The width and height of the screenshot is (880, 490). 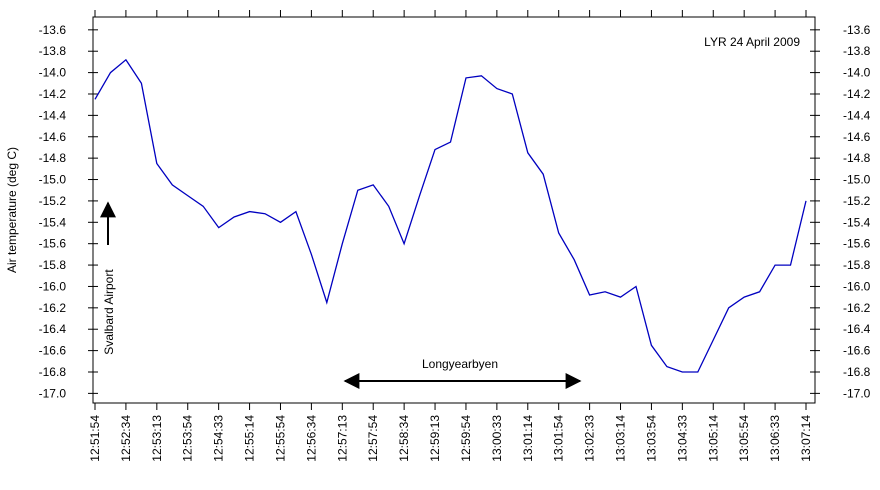 I want to click on annotation: Svalbard Airport, so click(x=109, y=312).